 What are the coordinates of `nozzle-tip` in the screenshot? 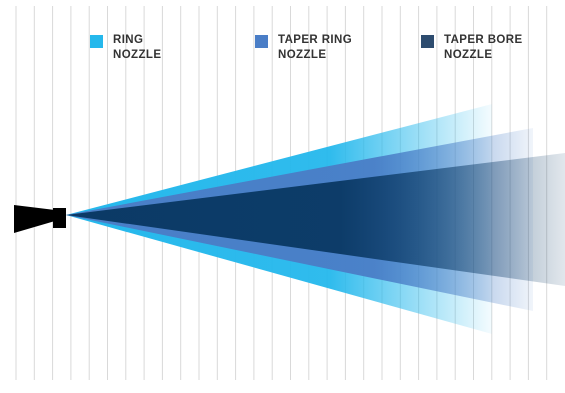 It's located at (59, 218).